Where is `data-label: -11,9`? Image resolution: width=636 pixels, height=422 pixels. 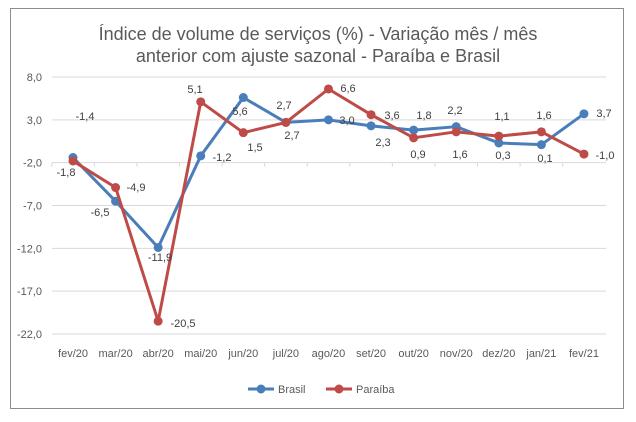 data-label: -11,9 is located at coordinates (160, 258).